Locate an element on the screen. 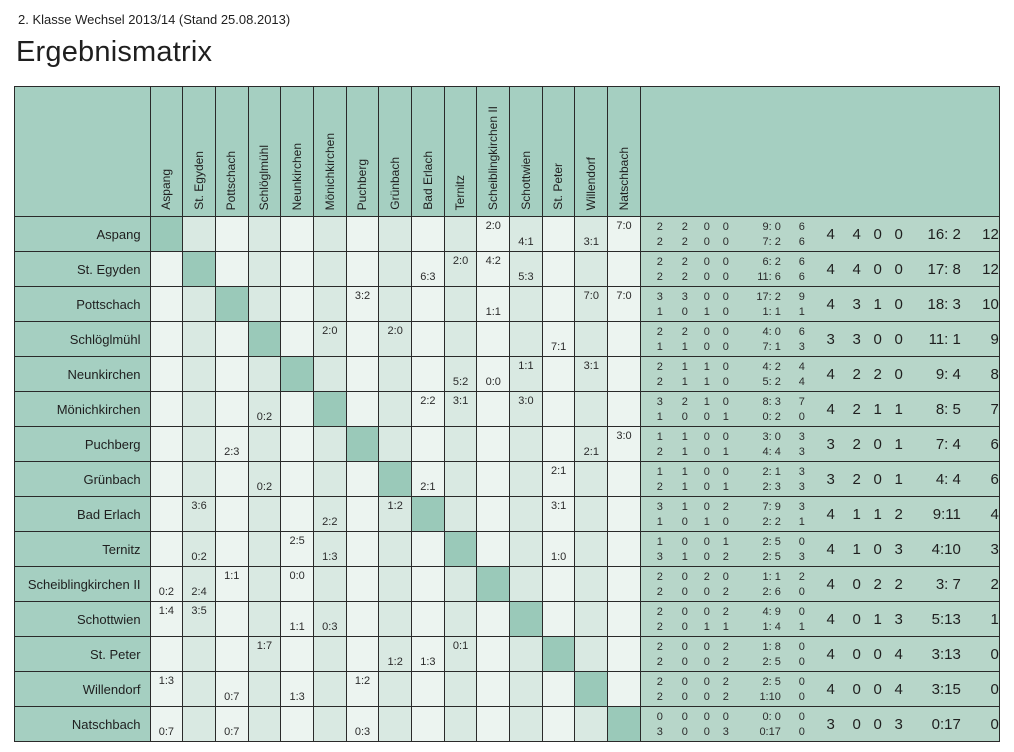 The height and width of the screenshot is (752, 1014). total-games: 4 is located at coordinates (830, 549).